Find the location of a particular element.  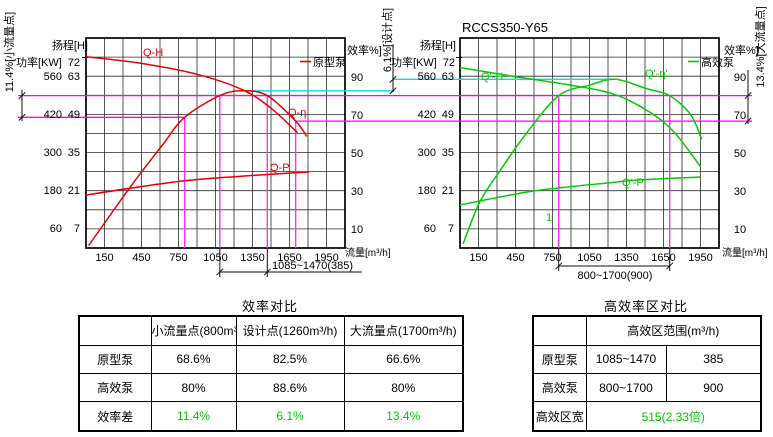

high-eff-range-label-original: 1085~1470(385) is located at coordinates (312, 266).